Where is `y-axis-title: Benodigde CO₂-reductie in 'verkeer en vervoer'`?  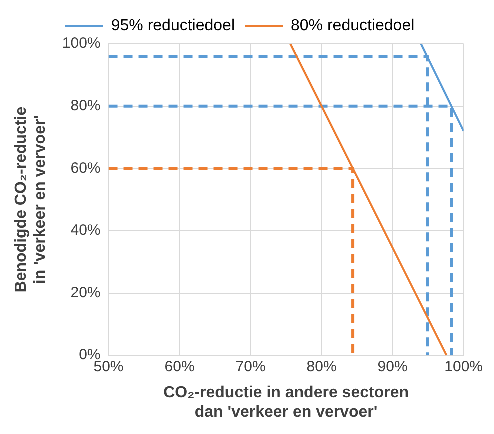
y-axis-title: Benodigde CO₂-reductie in 'verkeer en vervoer' is located at coordinates (31, 199).